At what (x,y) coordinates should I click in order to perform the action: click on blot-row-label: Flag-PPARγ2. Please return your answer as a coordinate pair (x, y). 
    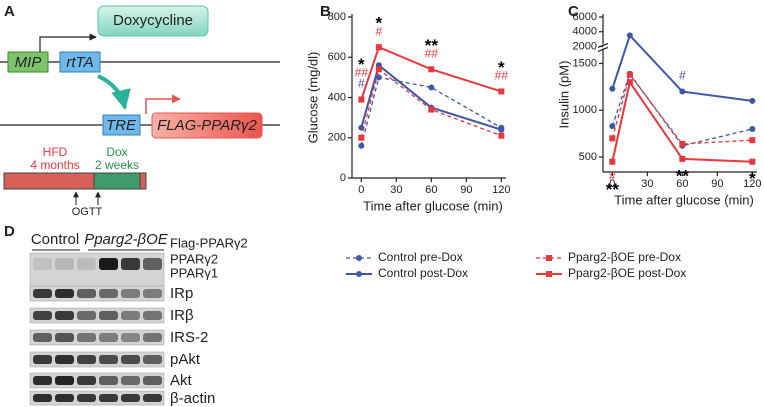
    Looking at the image, I should click on (209, 242).